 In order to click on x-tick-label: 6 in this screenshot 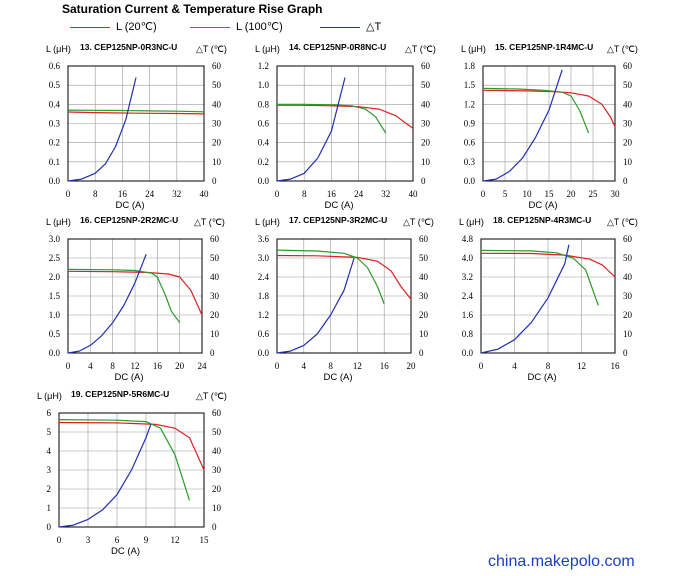, I will do `click(117, 540)`.